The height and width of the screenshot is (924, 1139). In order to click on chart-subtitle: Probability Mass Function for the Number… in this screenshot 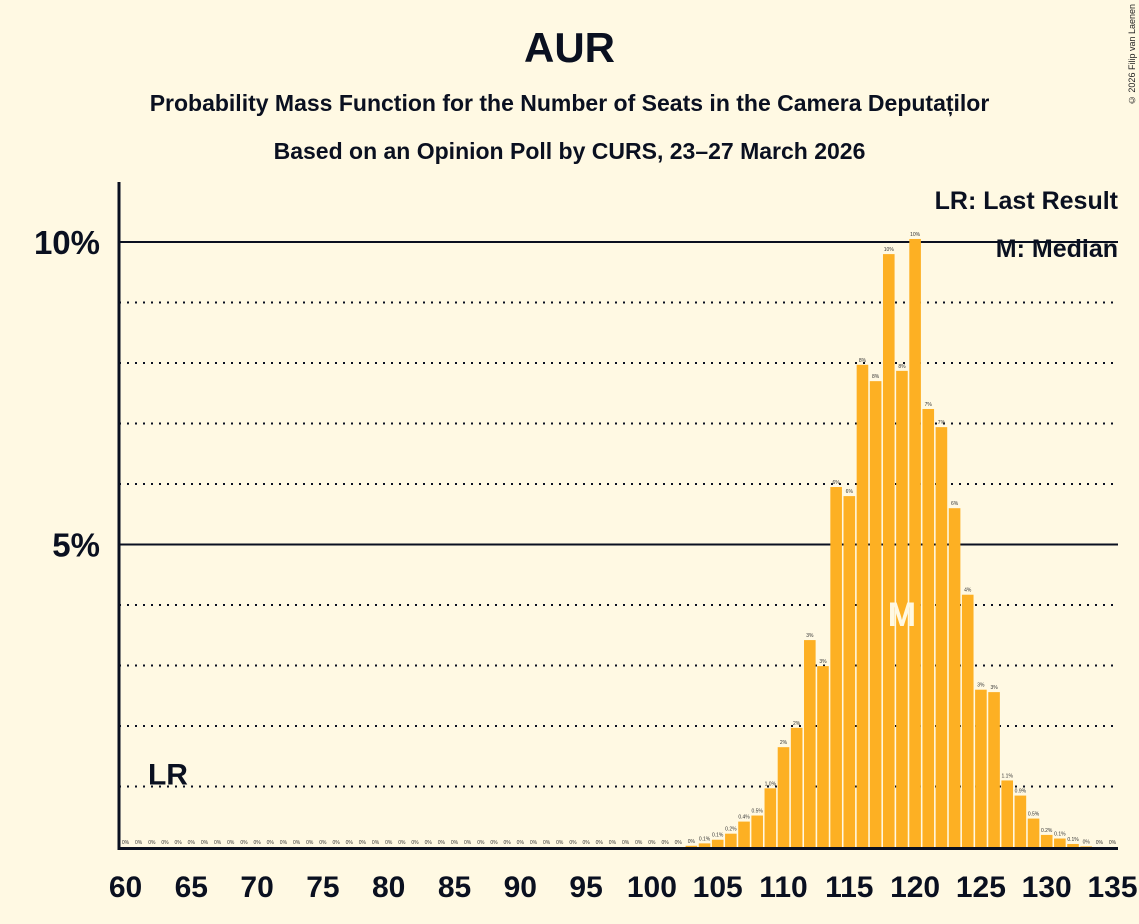, I will do `click(569, 103)`.